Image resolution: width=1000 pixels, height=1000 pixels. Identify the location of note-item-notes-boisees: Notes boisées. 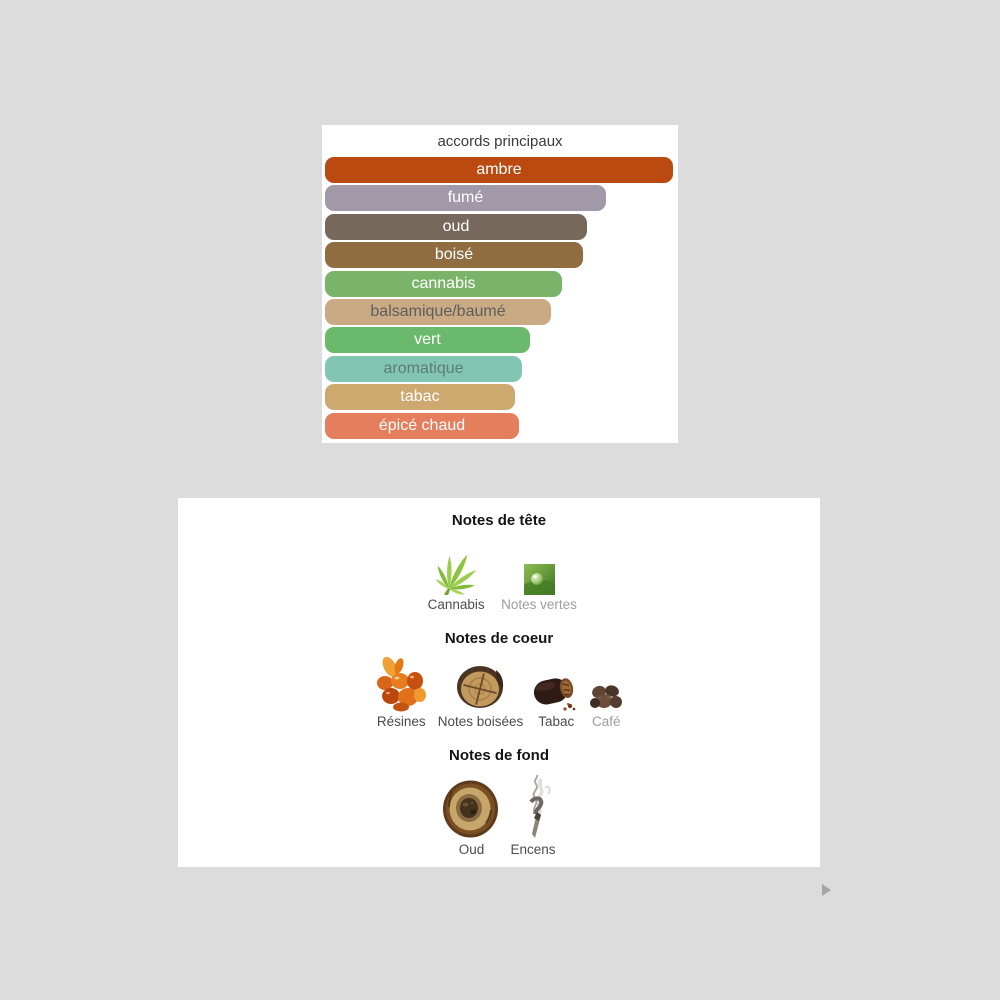
(480, 696).